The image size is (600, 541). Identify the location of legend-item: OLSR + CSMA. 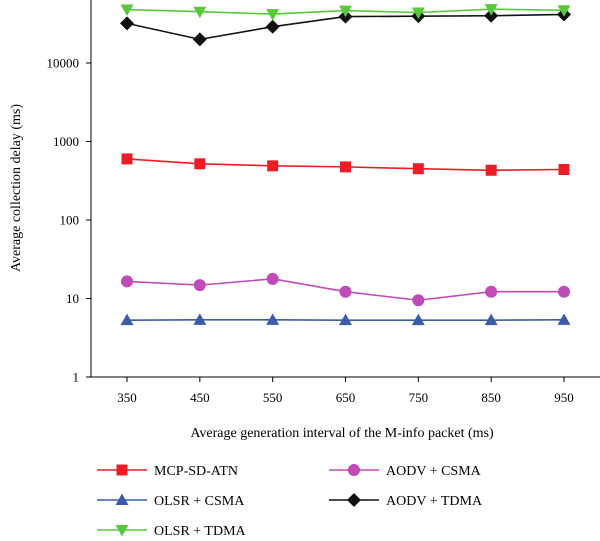
(171, 501).